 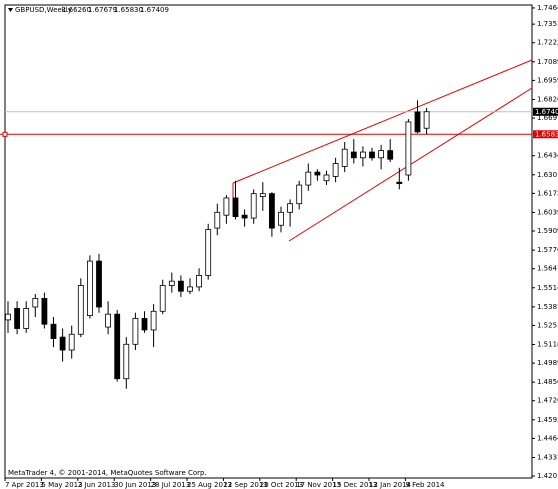 What do you see at coordinates (547, 288) in the screenshot?
I see `y-tick-label: 1.55140` at bounding box center [547, 288].